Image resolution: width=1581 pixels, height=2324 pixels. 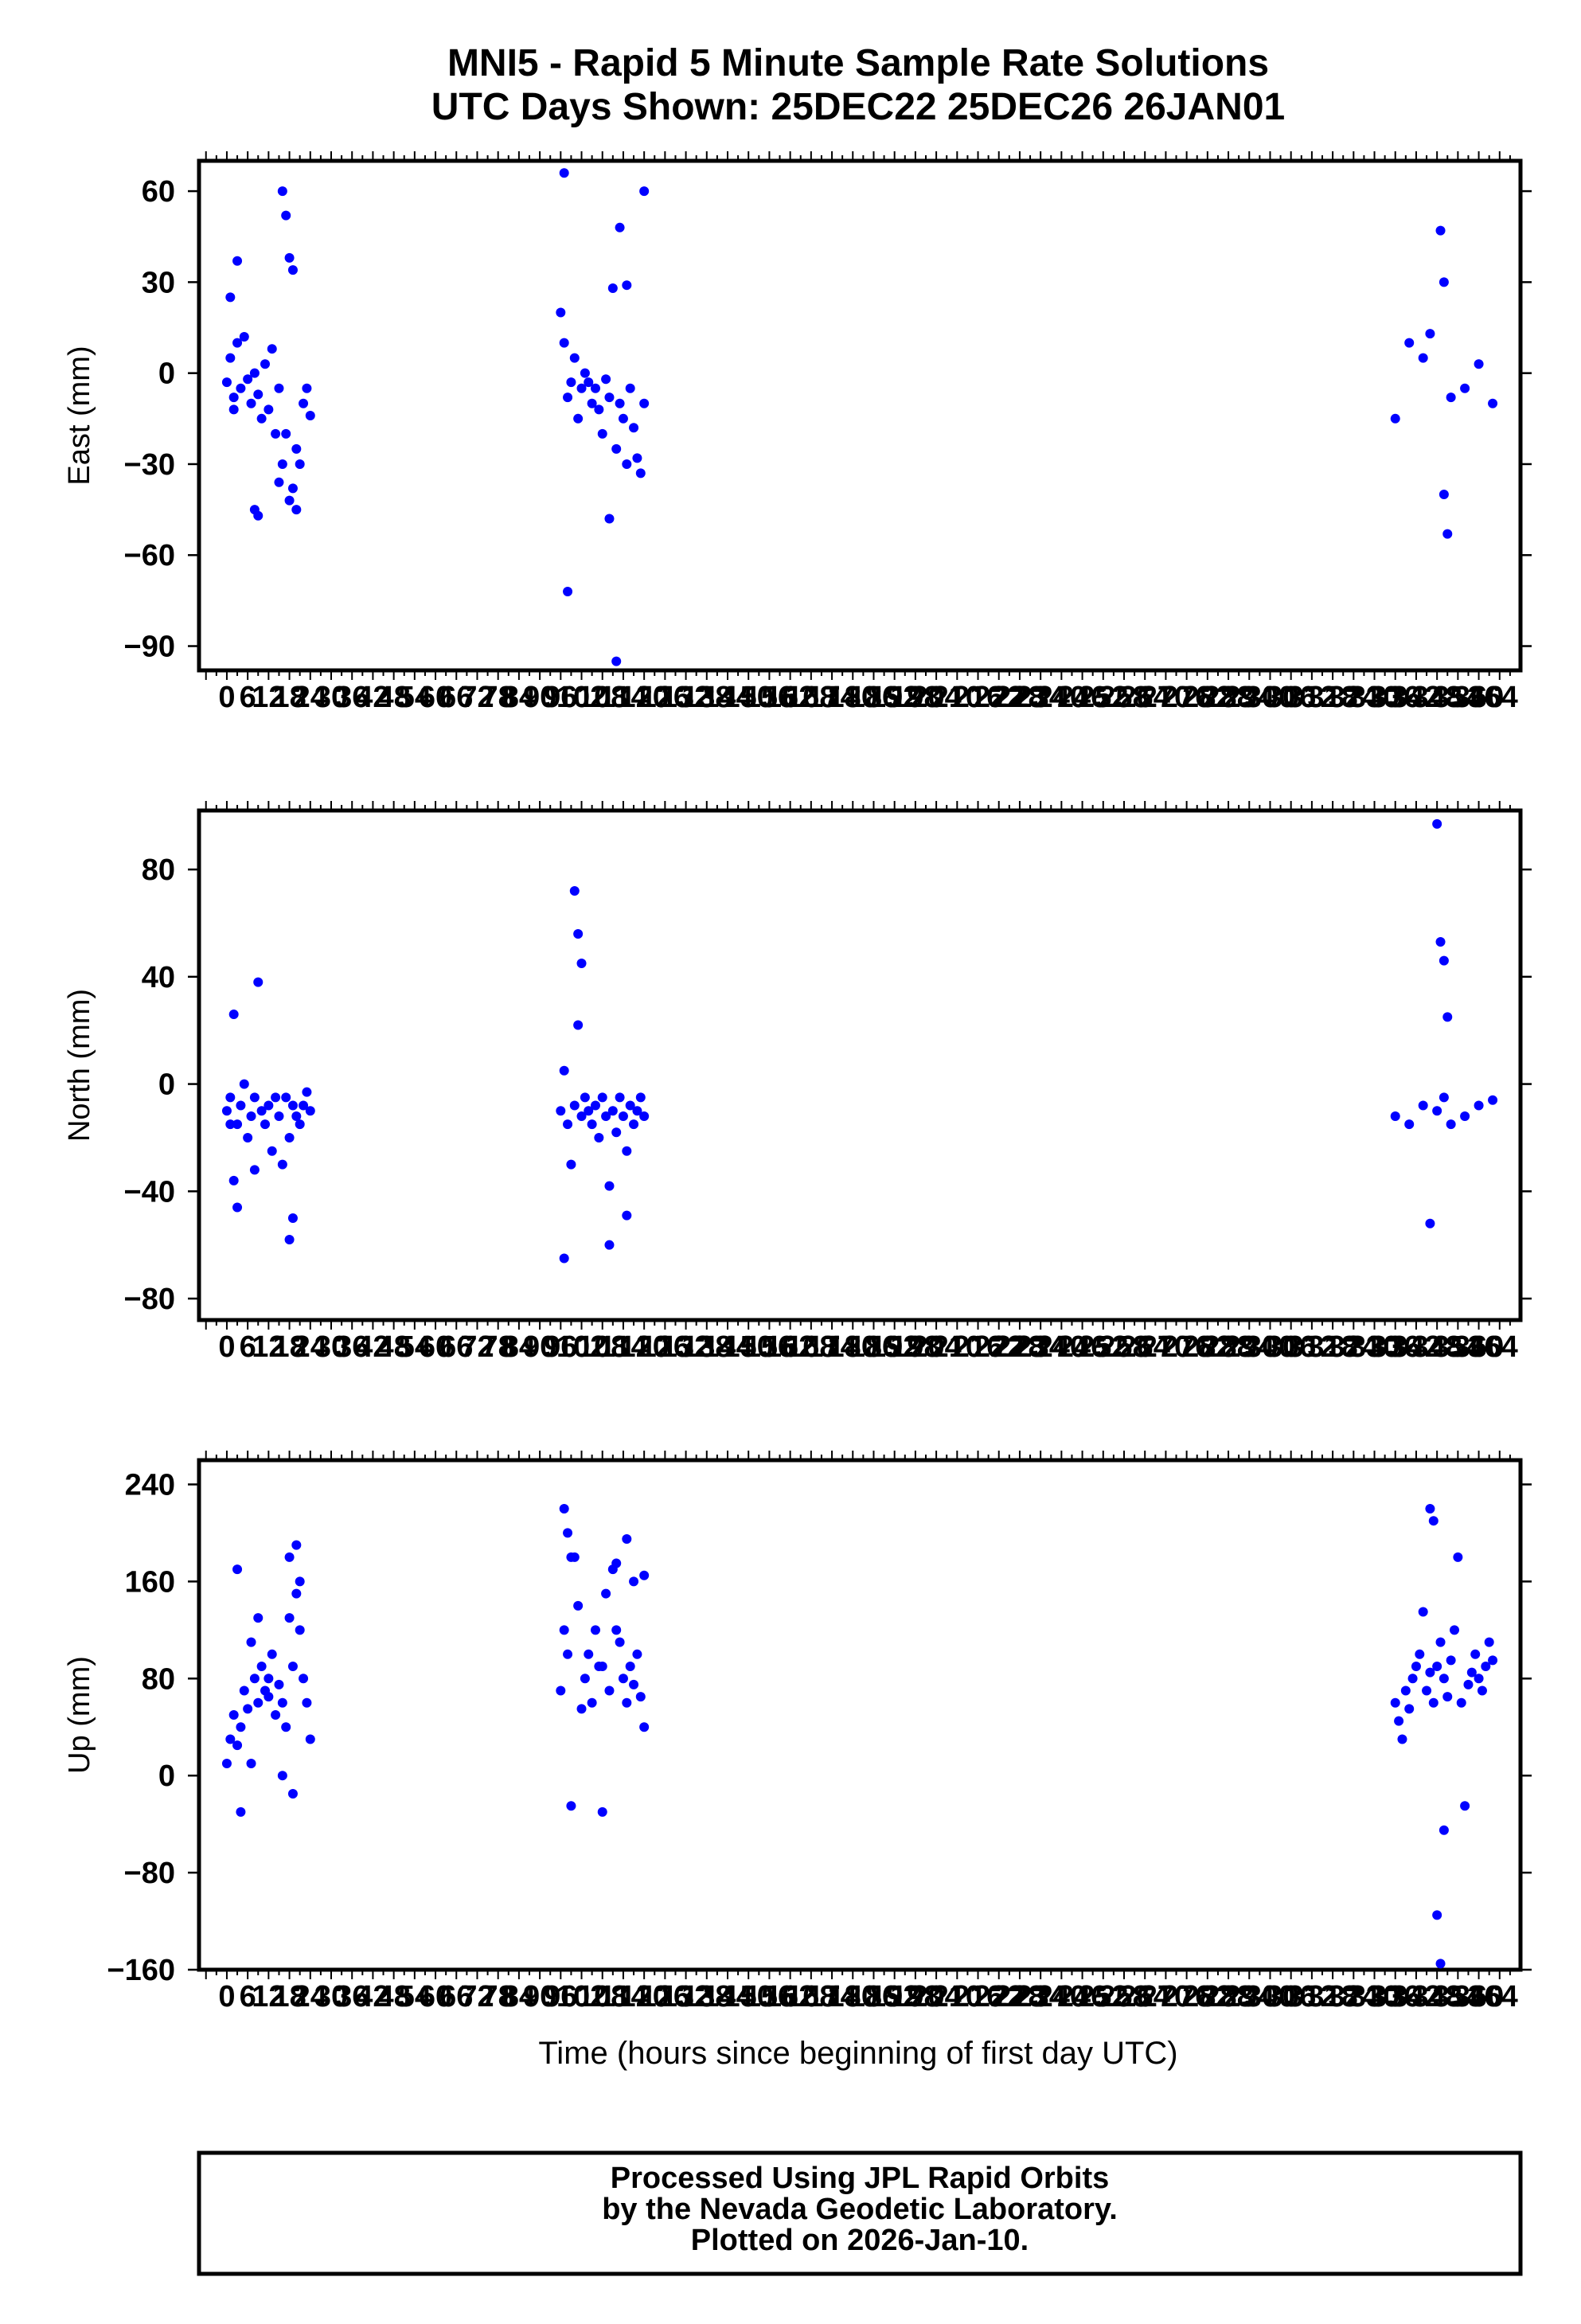 I want to click on x-tick-label: 174, so click(x=831, y=1997).